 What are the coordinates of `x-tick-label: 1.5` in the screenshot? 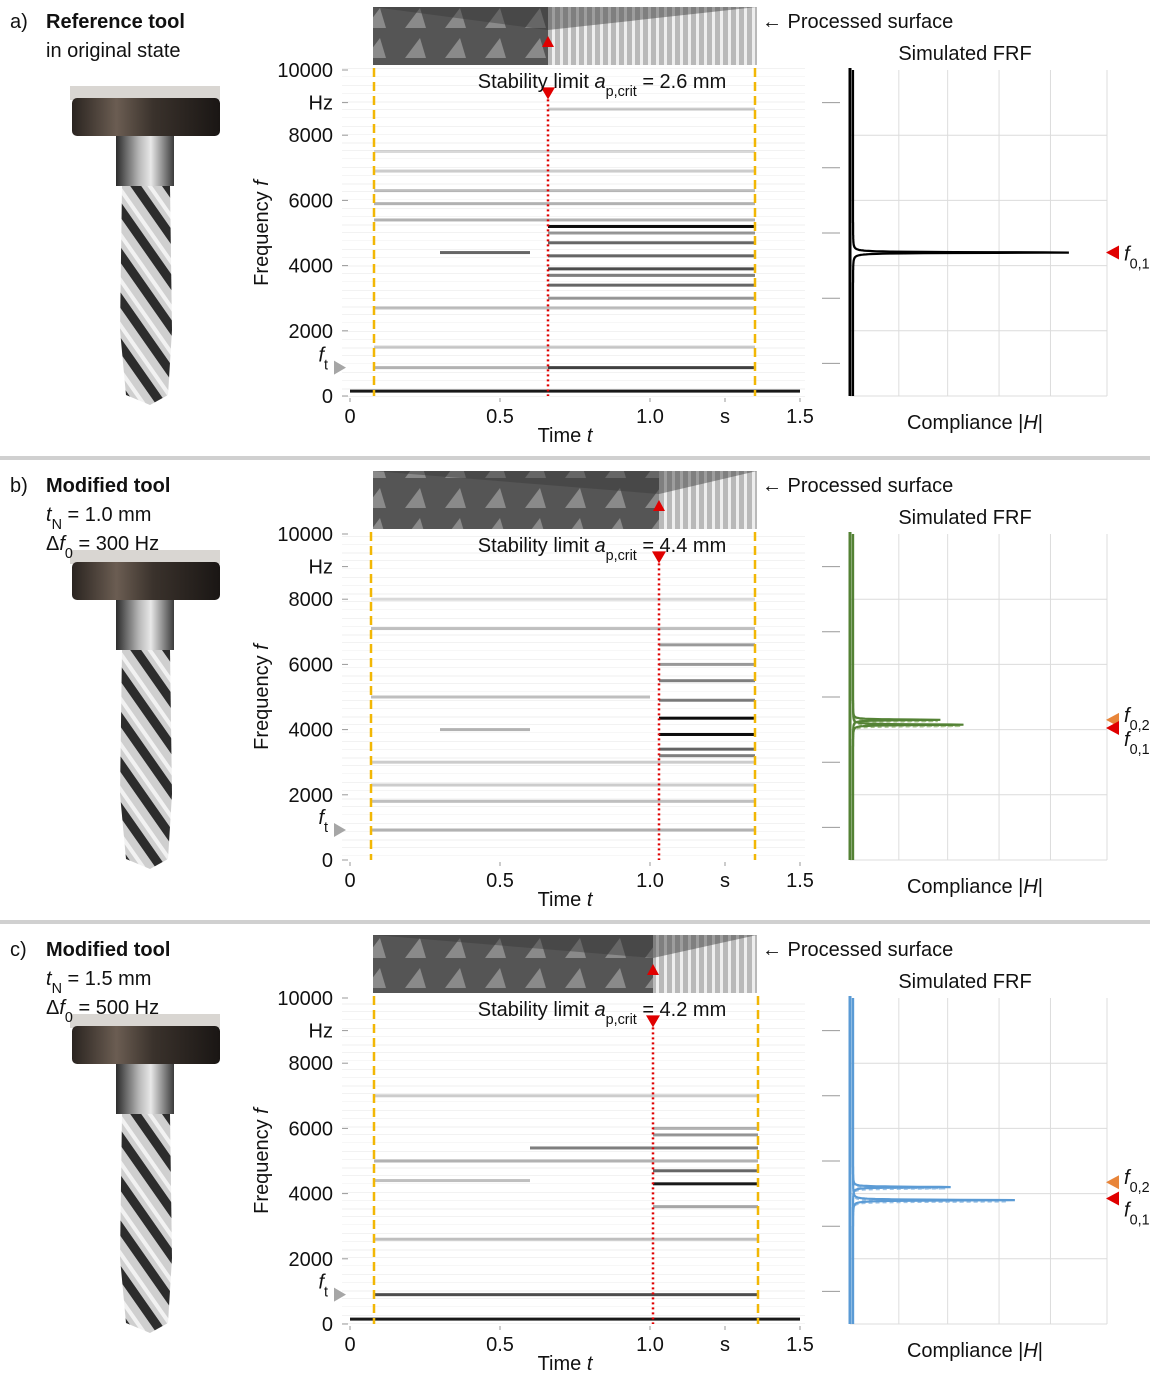 It's located at (800, 1345).